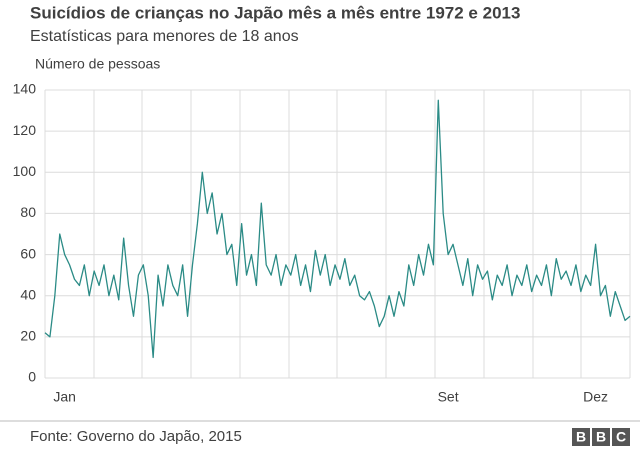 This screenshot has width=640, height=452. What do you see at coordinates (448, 397) in the screenshot?
I see `x-tick-label: Set` at bounding box center [448, 397].